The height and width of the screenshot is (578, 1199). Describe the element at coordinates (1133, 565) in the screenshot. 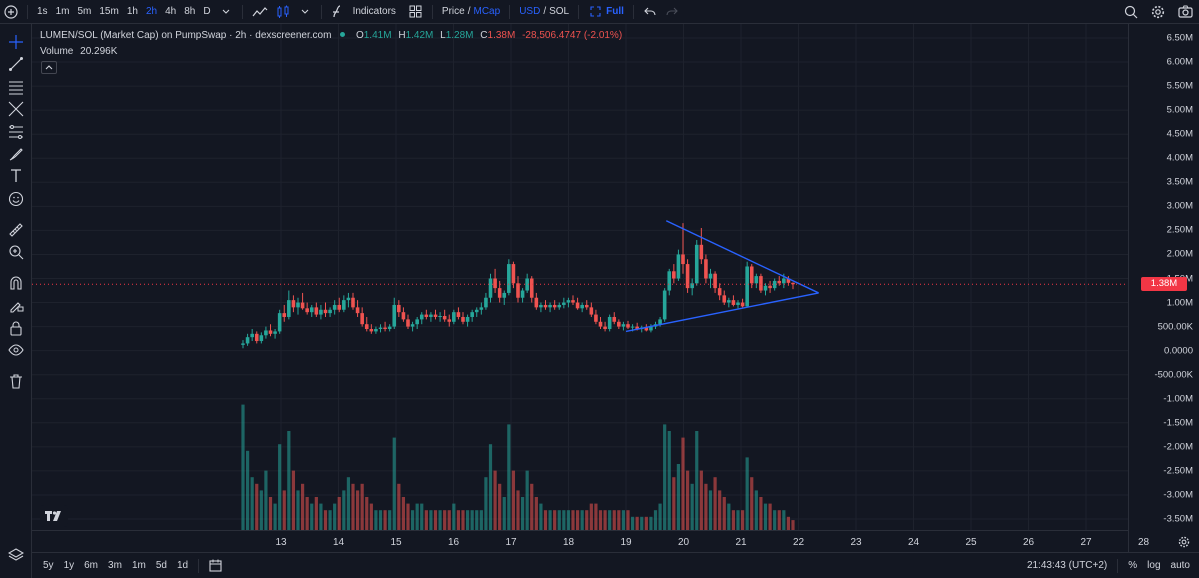

I see `percent-toggle: %` at that location.